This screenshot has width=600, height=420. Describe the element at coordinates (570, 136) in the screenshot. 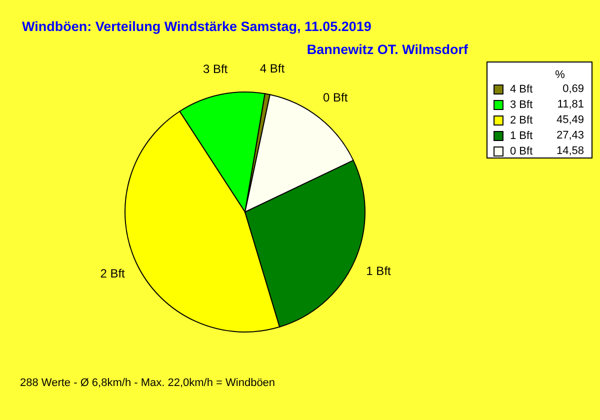

I see `data-label: 27,43` at that location.